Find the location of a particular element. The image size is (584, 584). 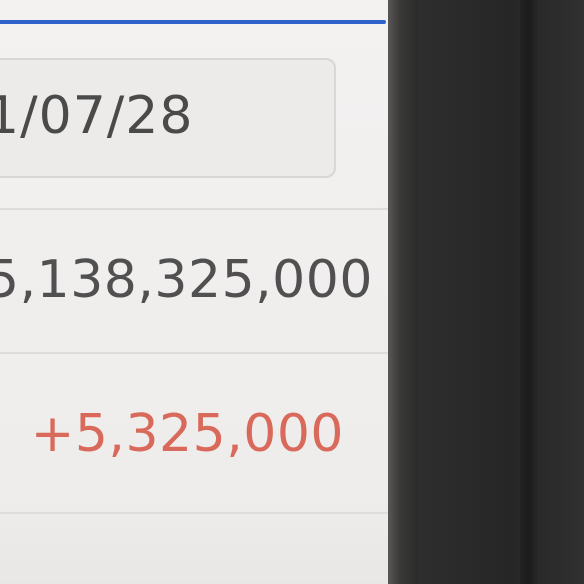

device-bezel-edge is located at coordinates (403, 292).